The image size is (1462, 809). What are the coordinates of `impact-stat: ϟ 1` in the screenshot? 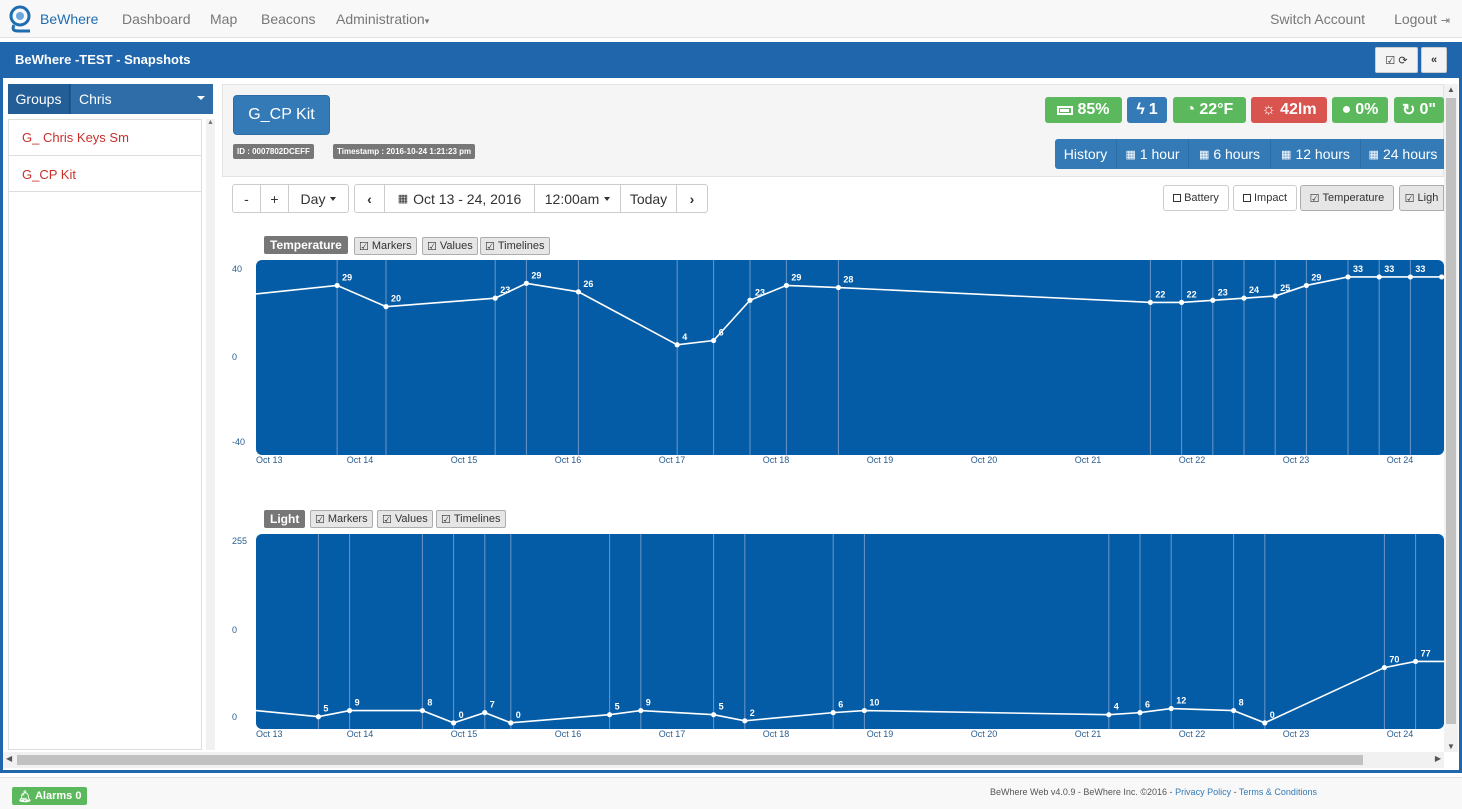 It's located at (1147, 110).